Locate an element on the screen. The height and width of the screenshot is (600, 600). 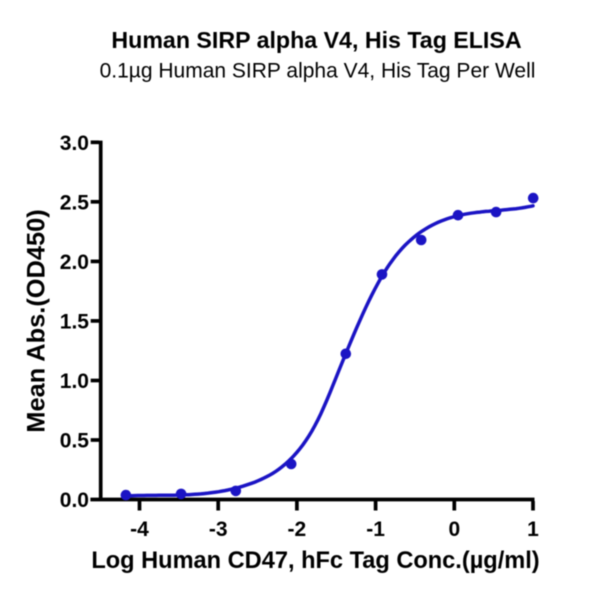
svg-text: 3.0 is located at coordinates (74, 143).